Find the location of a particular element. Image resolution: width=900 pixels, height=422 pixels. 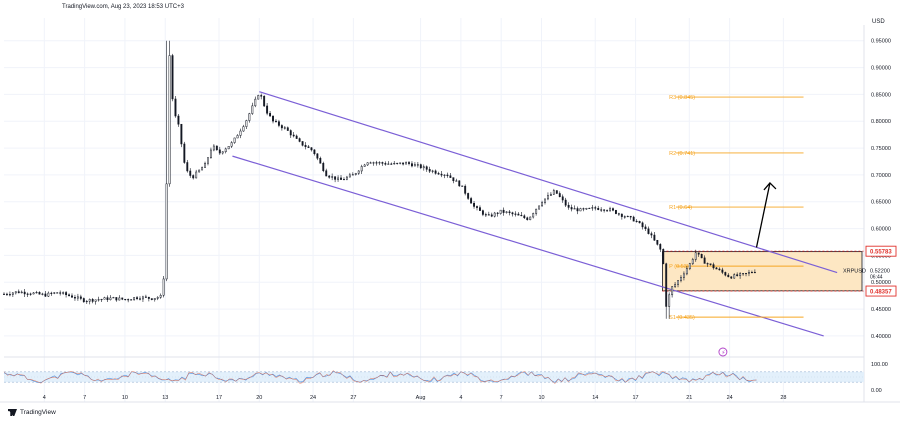

price-tick-label: 0.60000 is located at coordinates (881, 230).